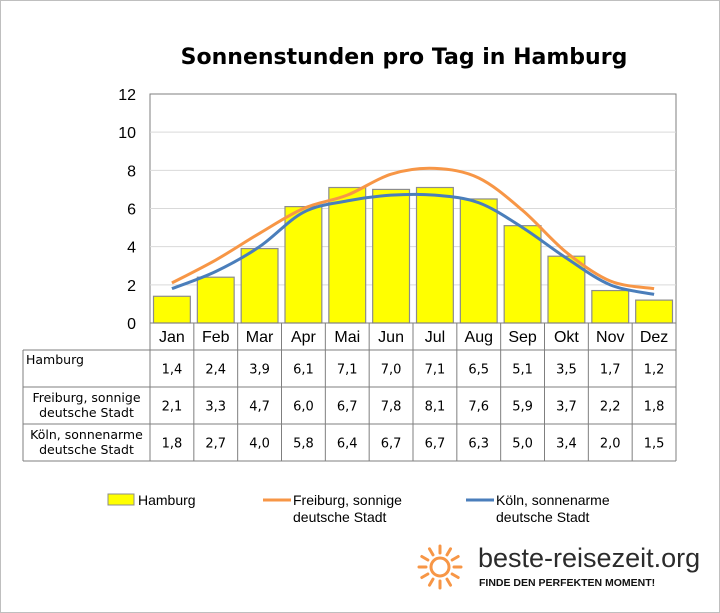 This screenshot has width=720, height=613. Describe the element at coordinates (347, 500) in the screenshot. I see `legend-label: Freiburg, sonnige` at that location.